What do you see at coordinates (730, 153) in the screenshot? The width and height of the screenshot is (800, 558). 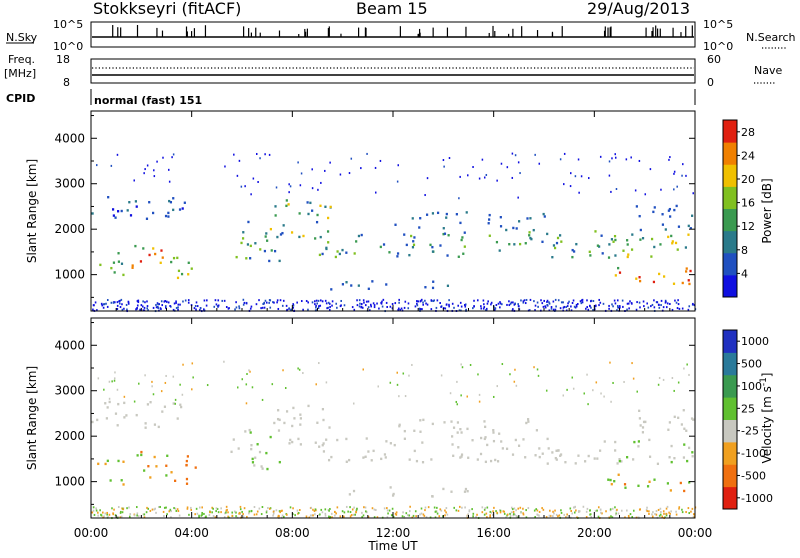 I see `colorbar-segment` at bounding box center [730, 153].